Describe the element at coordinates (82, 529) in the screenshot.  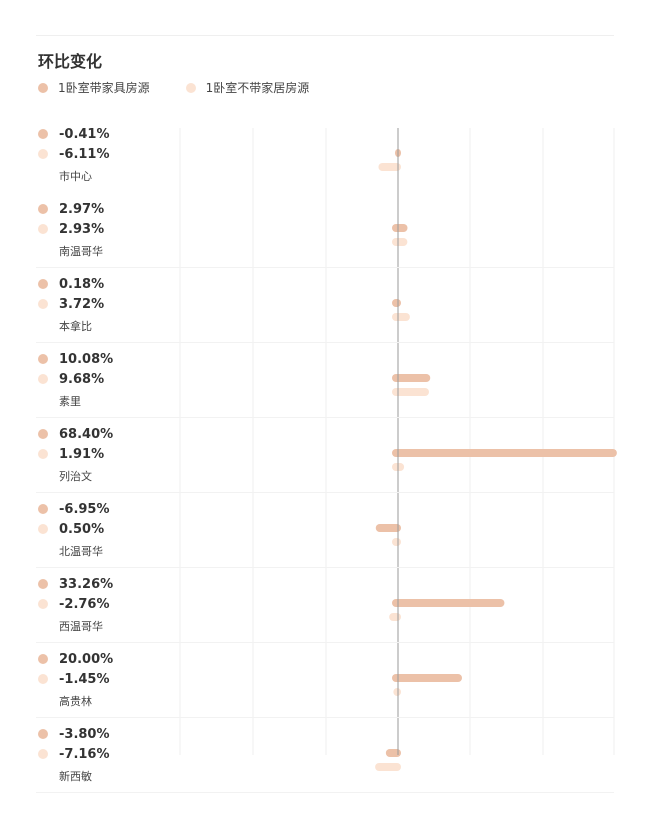
I see `value-label: 0.50%` at that location.